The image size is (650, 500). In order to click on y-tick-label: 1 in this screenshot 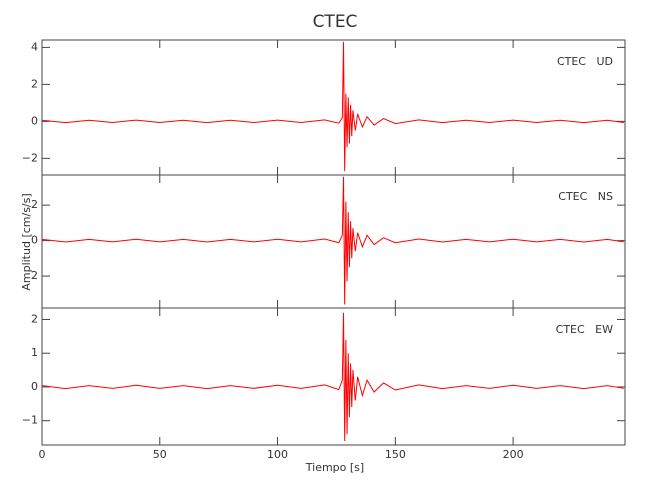, I will do `click(34, 352)`.